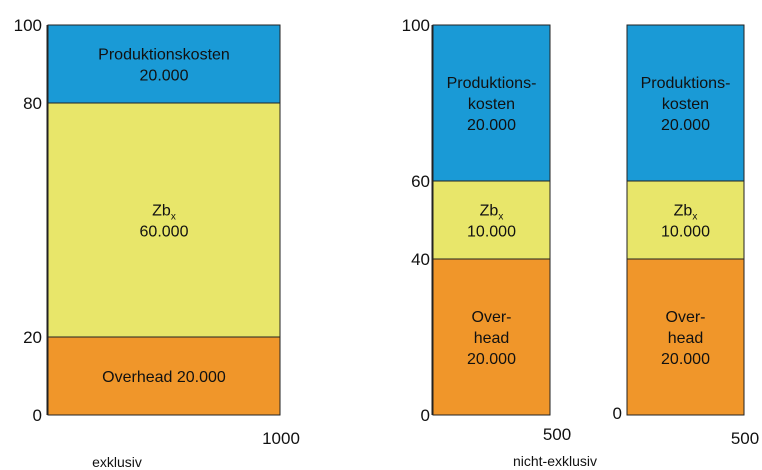 The width and height of the screenshot is (762, 470). I want to click on x-end-label: 1000, so click(281, 438).